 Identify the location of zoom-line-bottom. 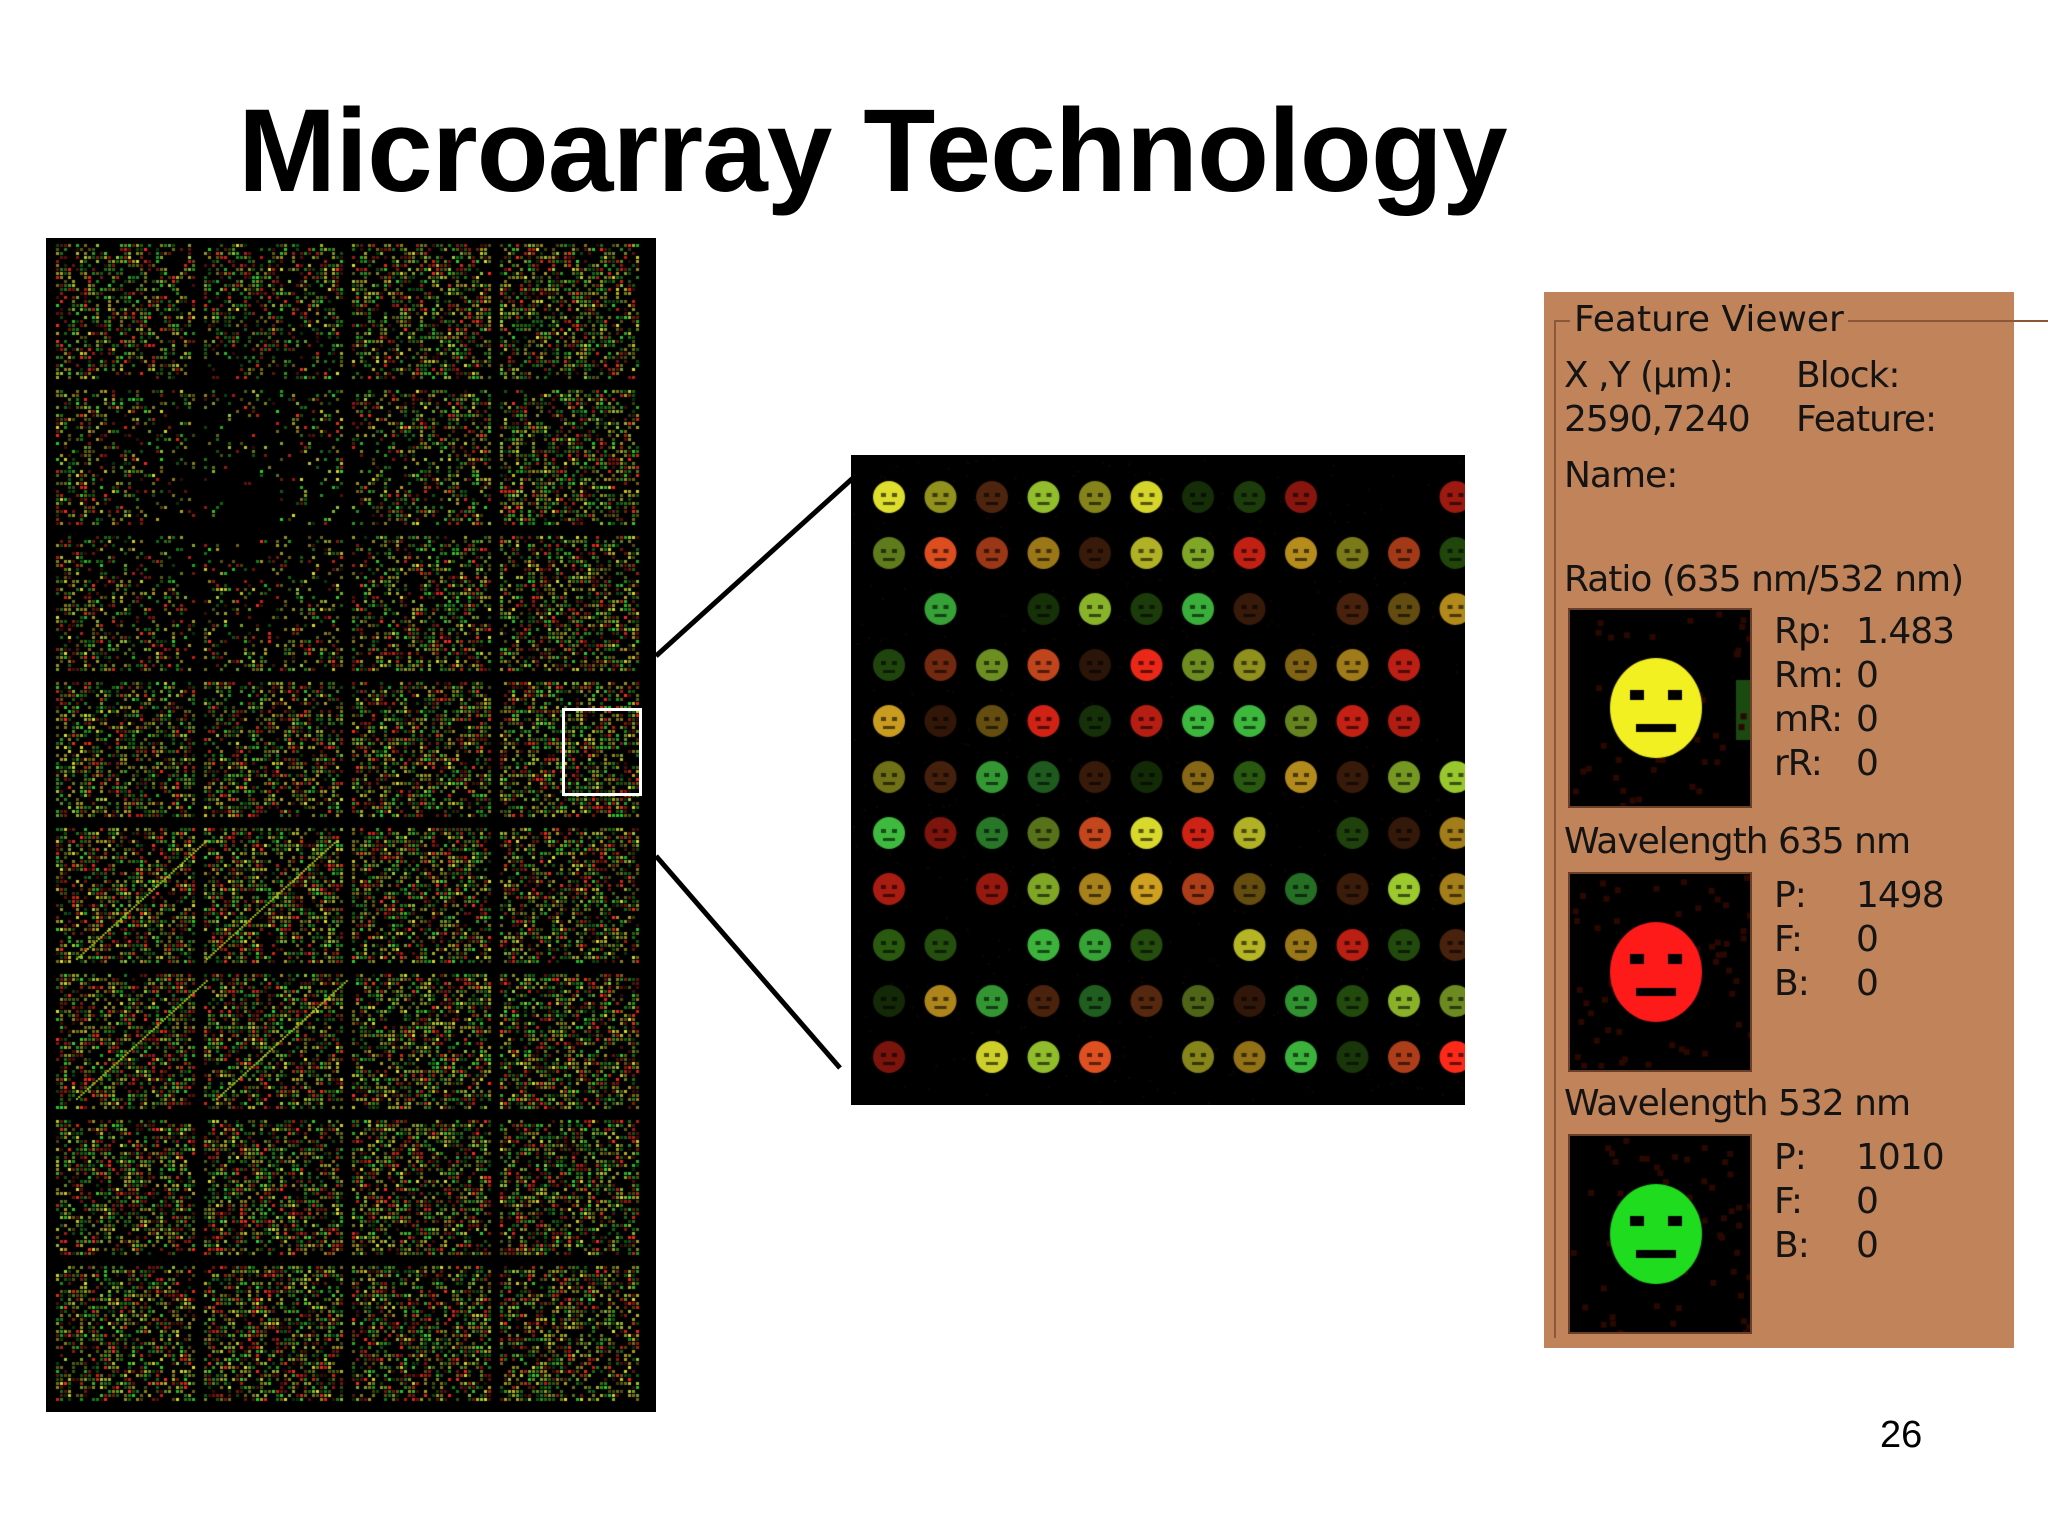
(748, 962).